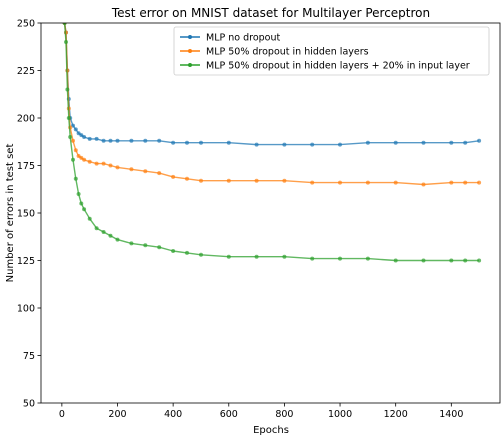 This screenshot has height=441, width=504. Describe the element at coordinates (26, 214) in the screenshot. I see `y-tick-label: 150` at that location.